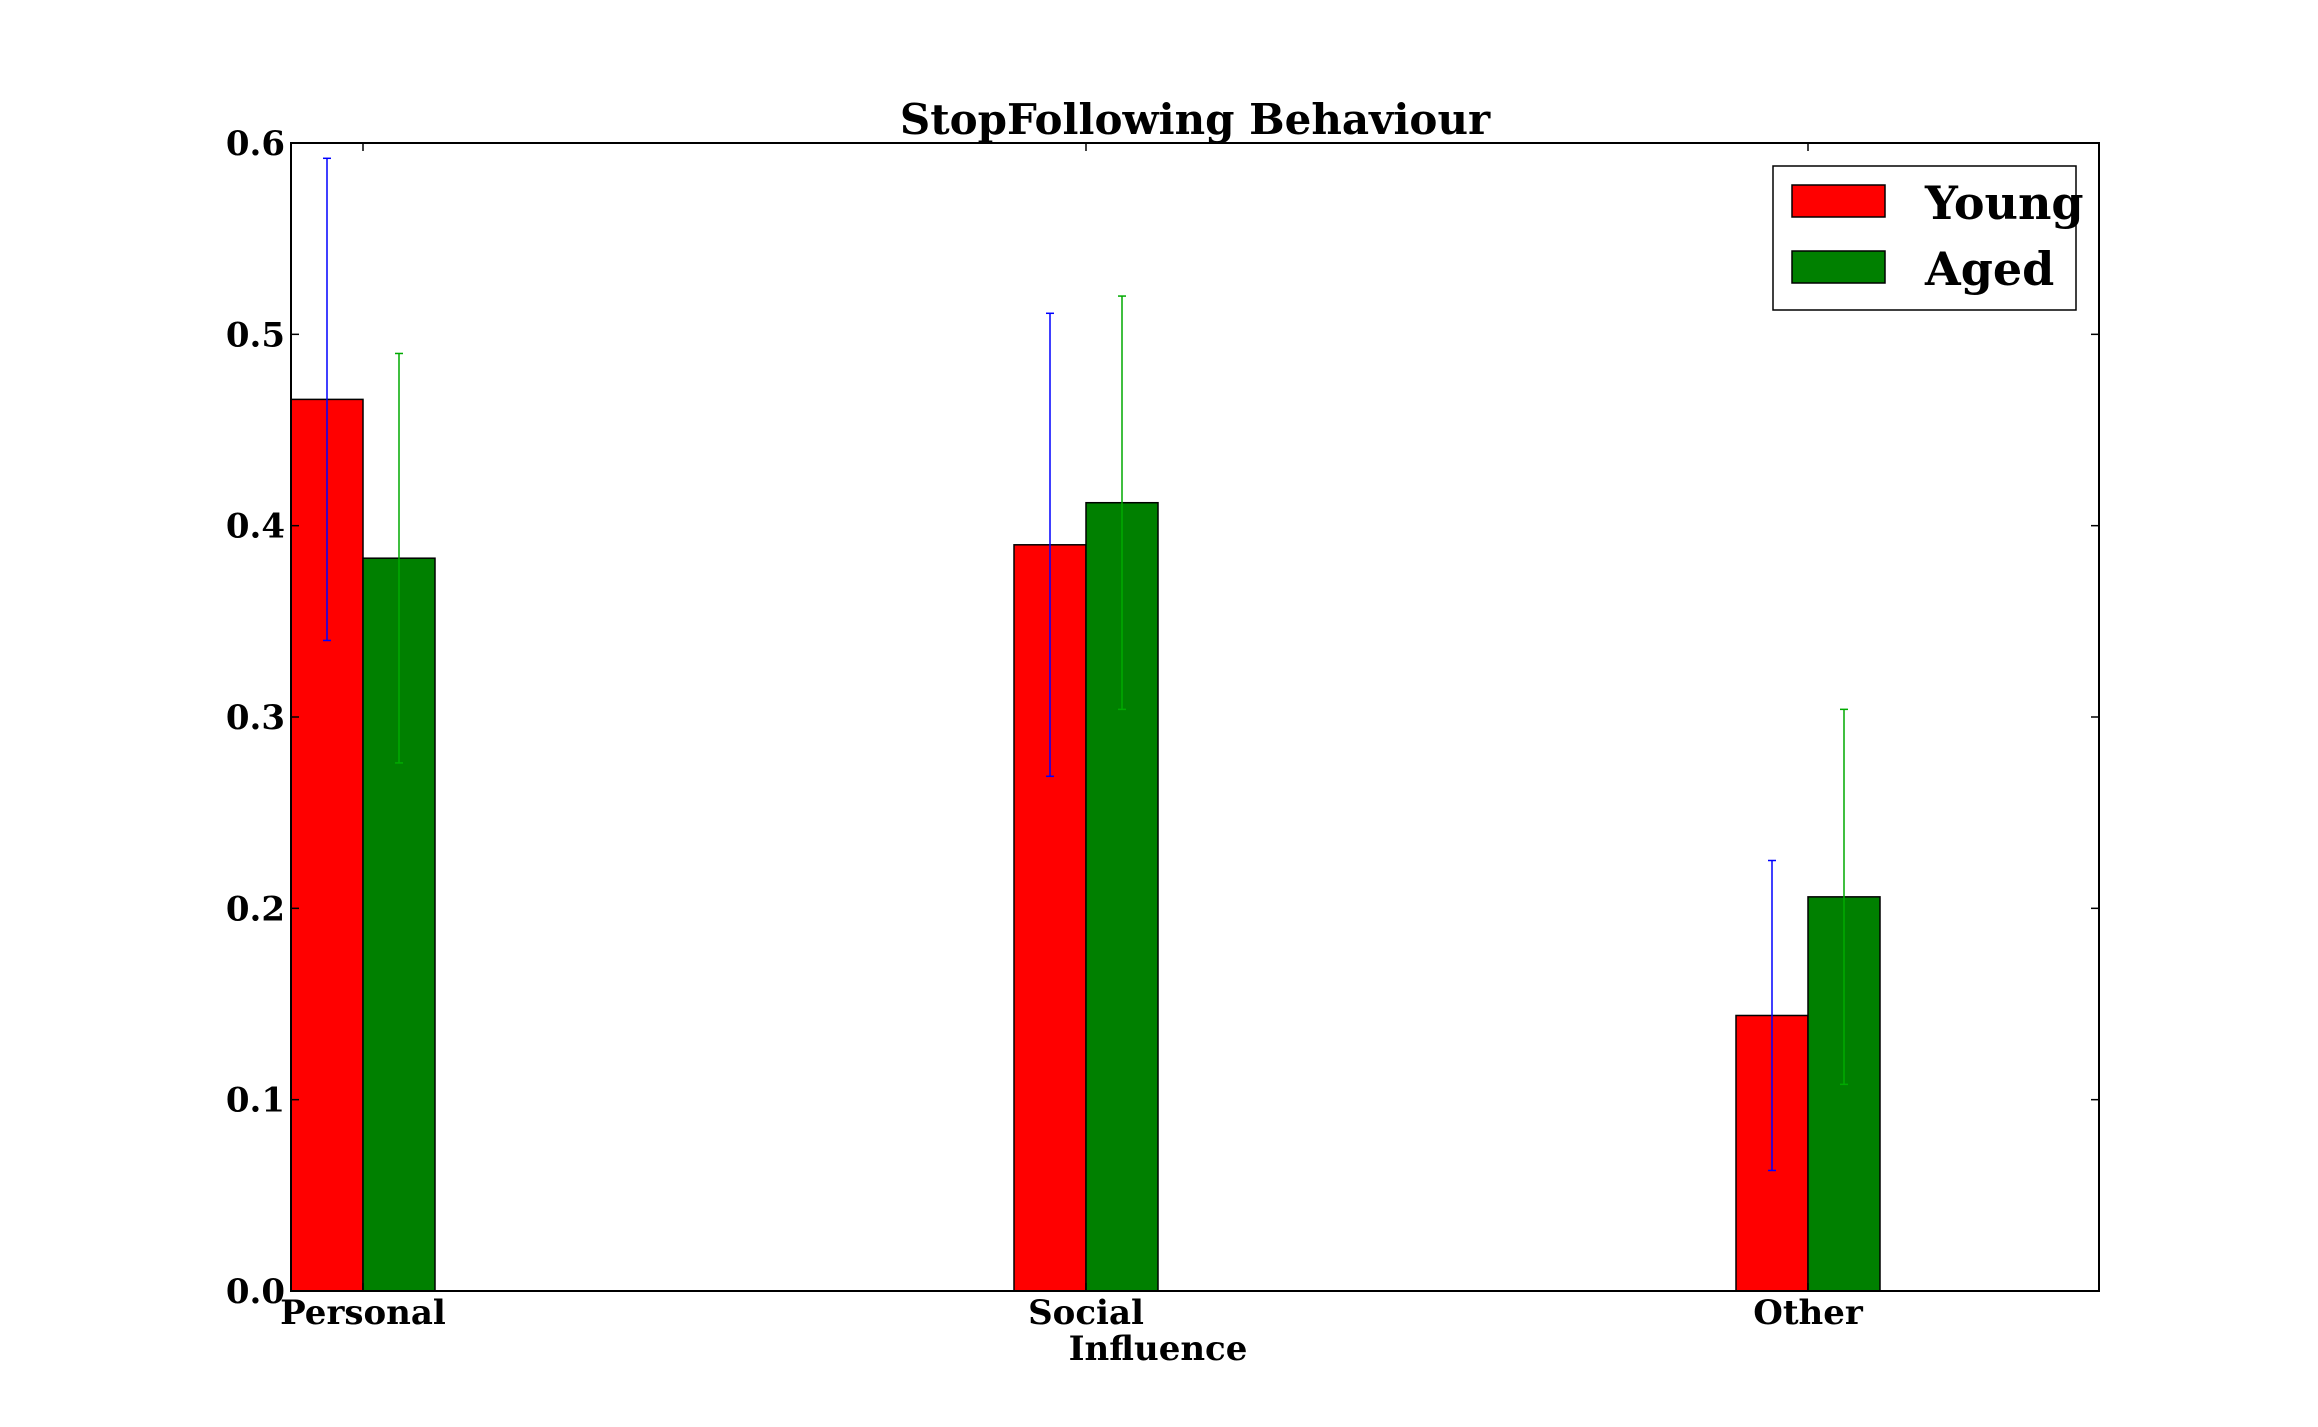 The height and width of the screenshot is (1427, 2318). I want to click on x-tick-label-0-0: Personal, so click(363, 1313).